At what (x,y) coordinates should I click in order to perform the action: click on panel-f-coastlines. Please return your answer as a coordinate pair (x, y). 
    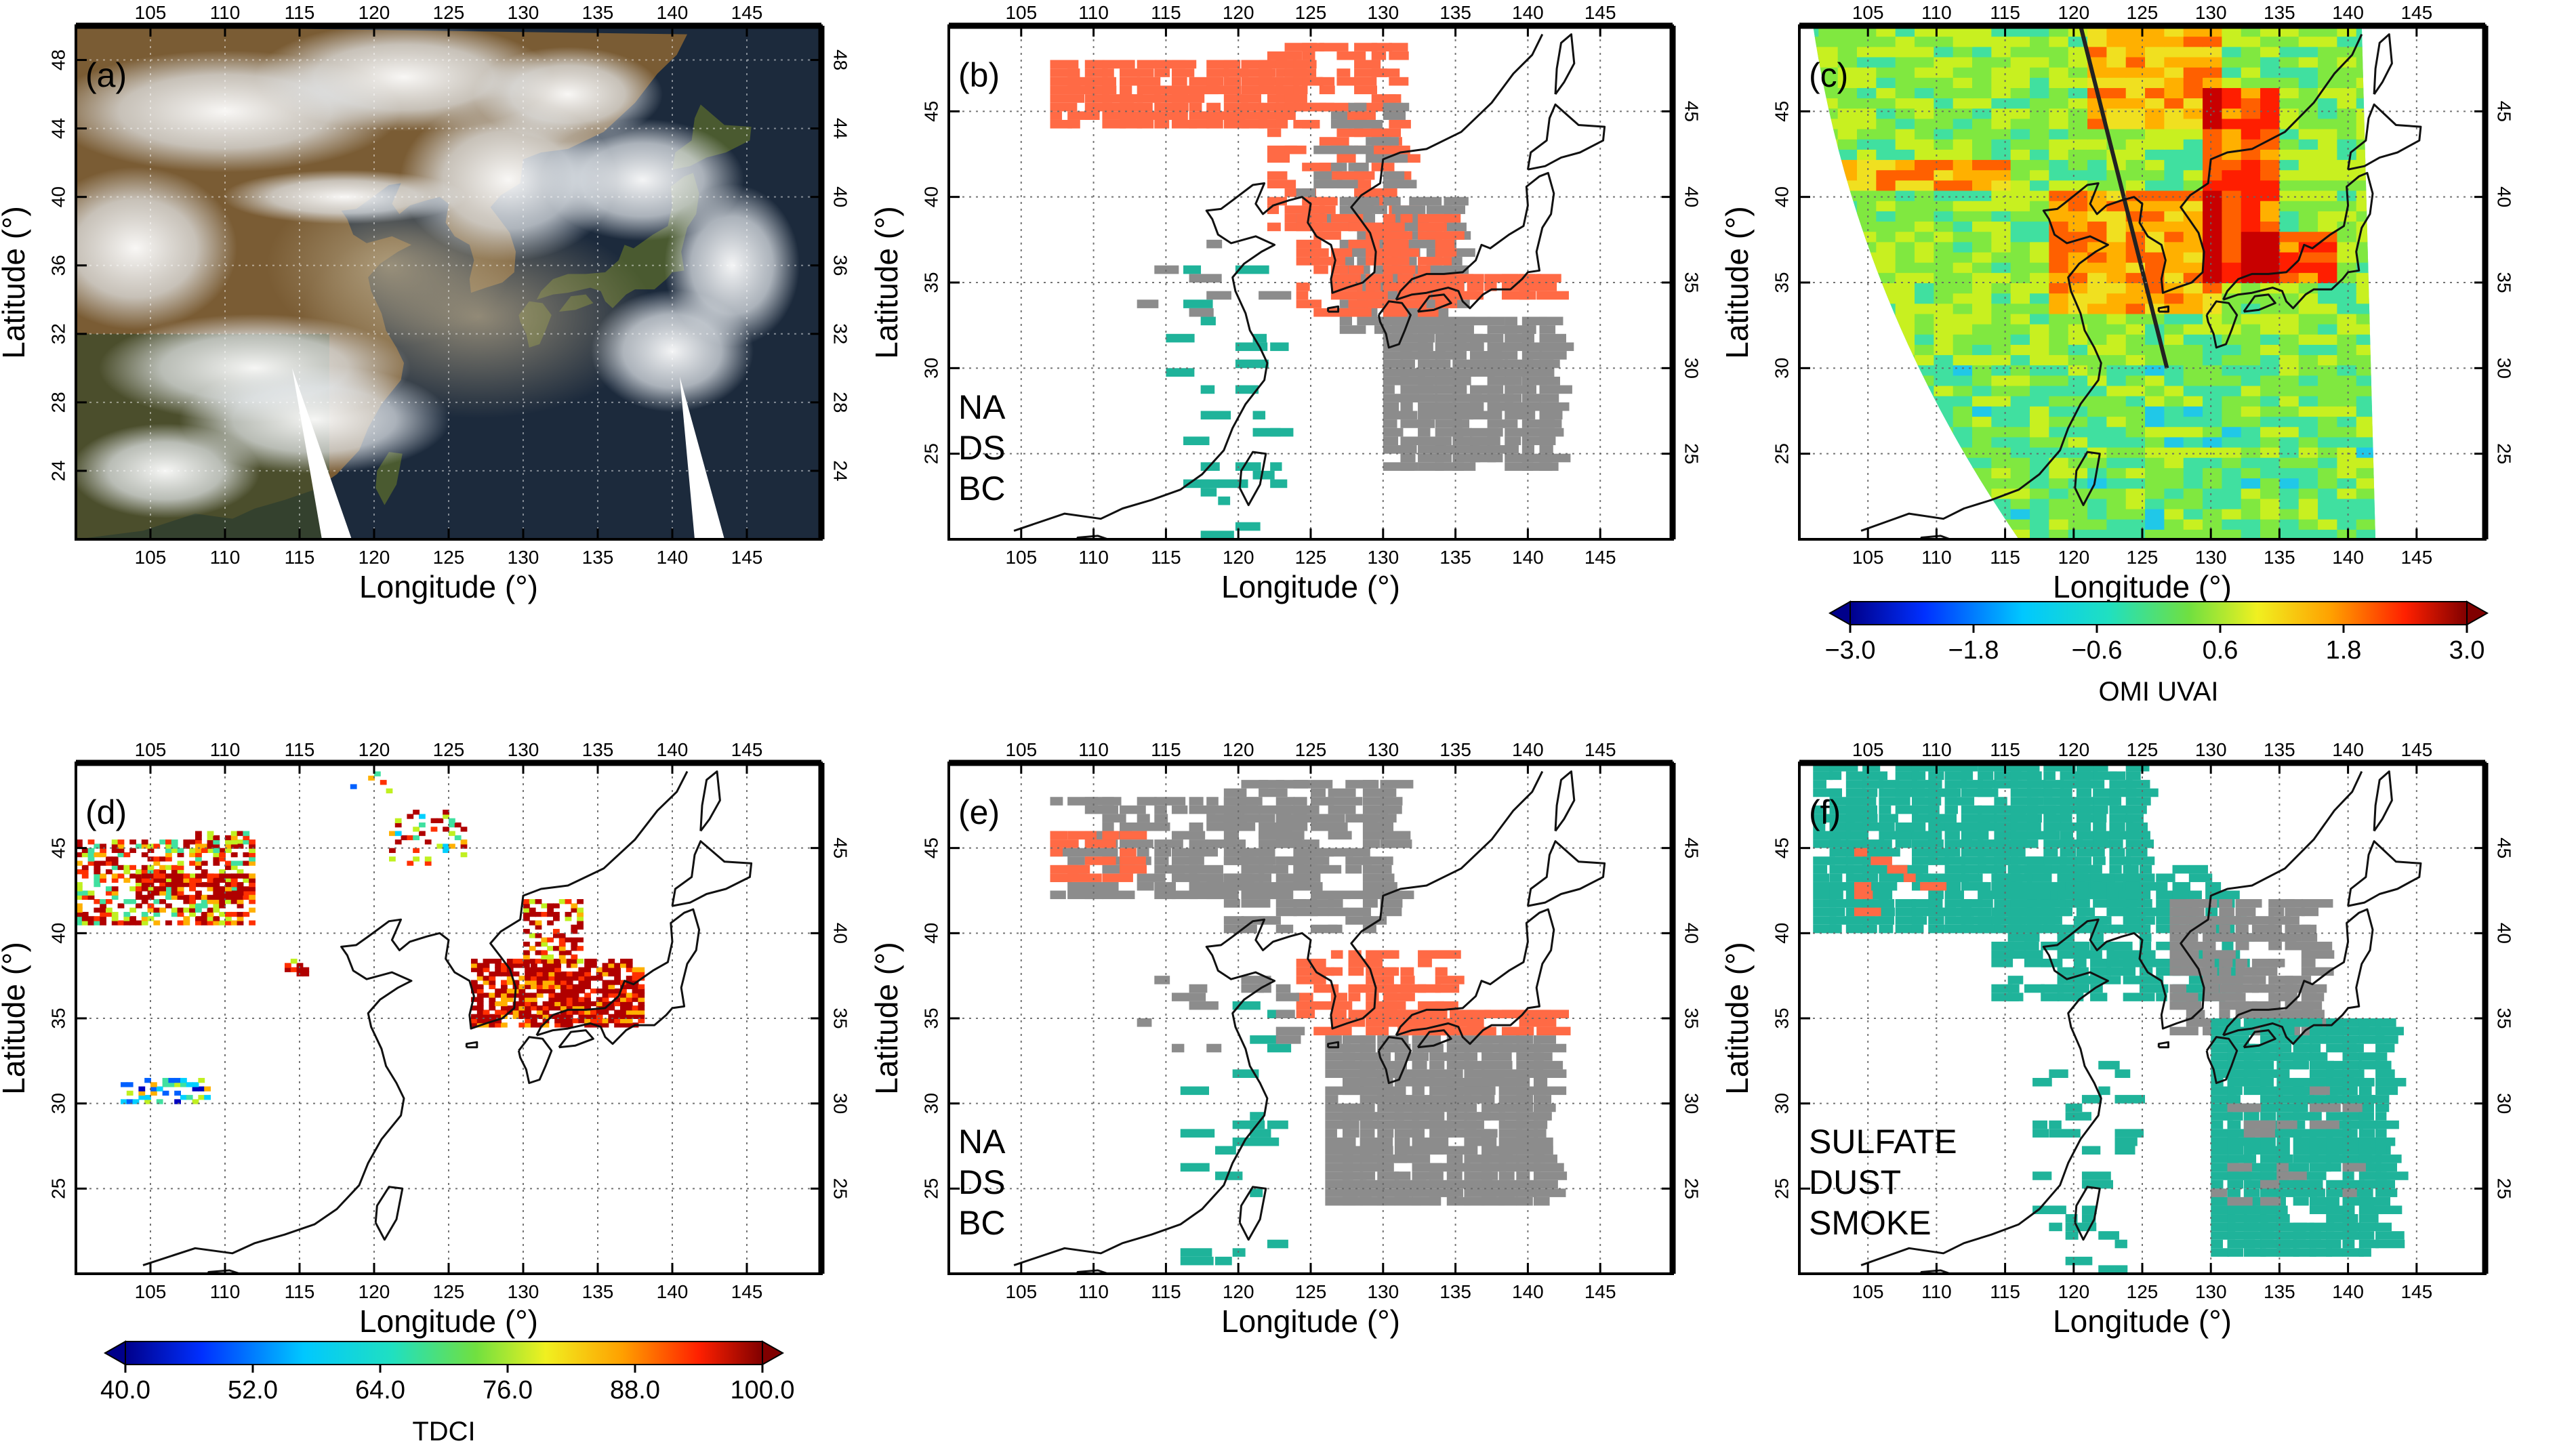
    Looking at the image, I should click on (2141, 1022).